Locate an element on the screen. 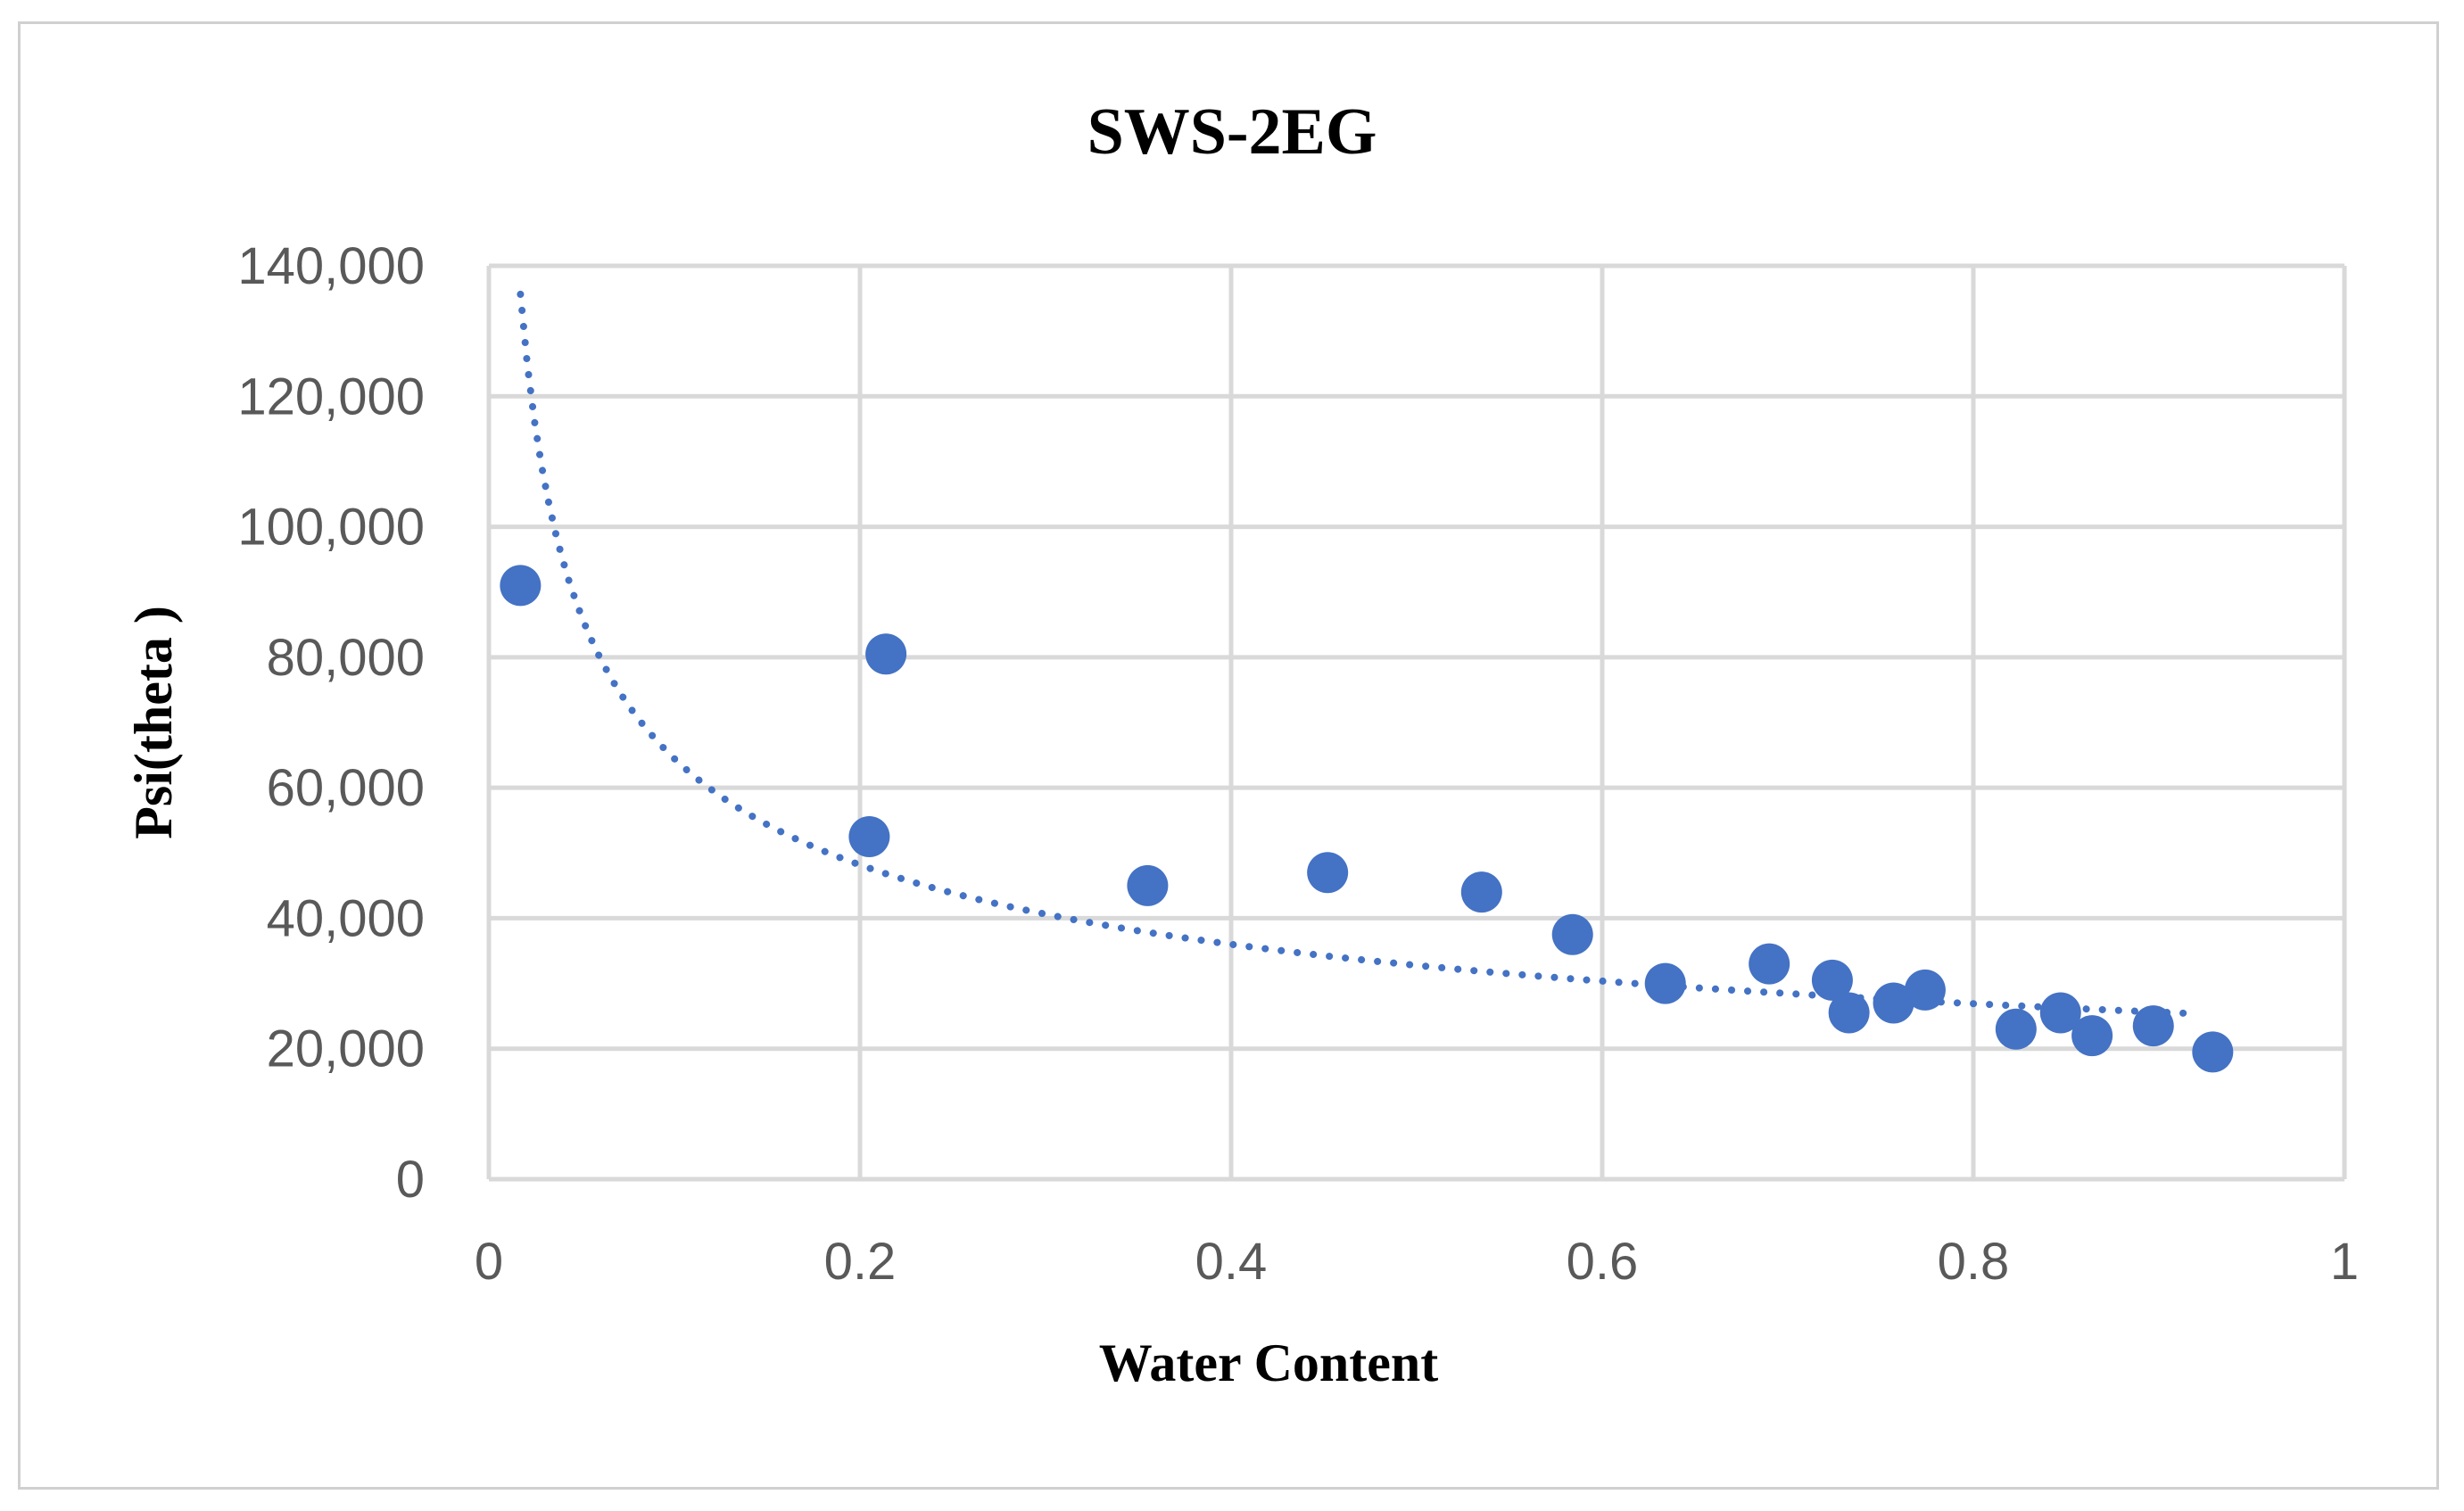  x-tick-label: 0.4 is located at coordinates (1232, 1262).